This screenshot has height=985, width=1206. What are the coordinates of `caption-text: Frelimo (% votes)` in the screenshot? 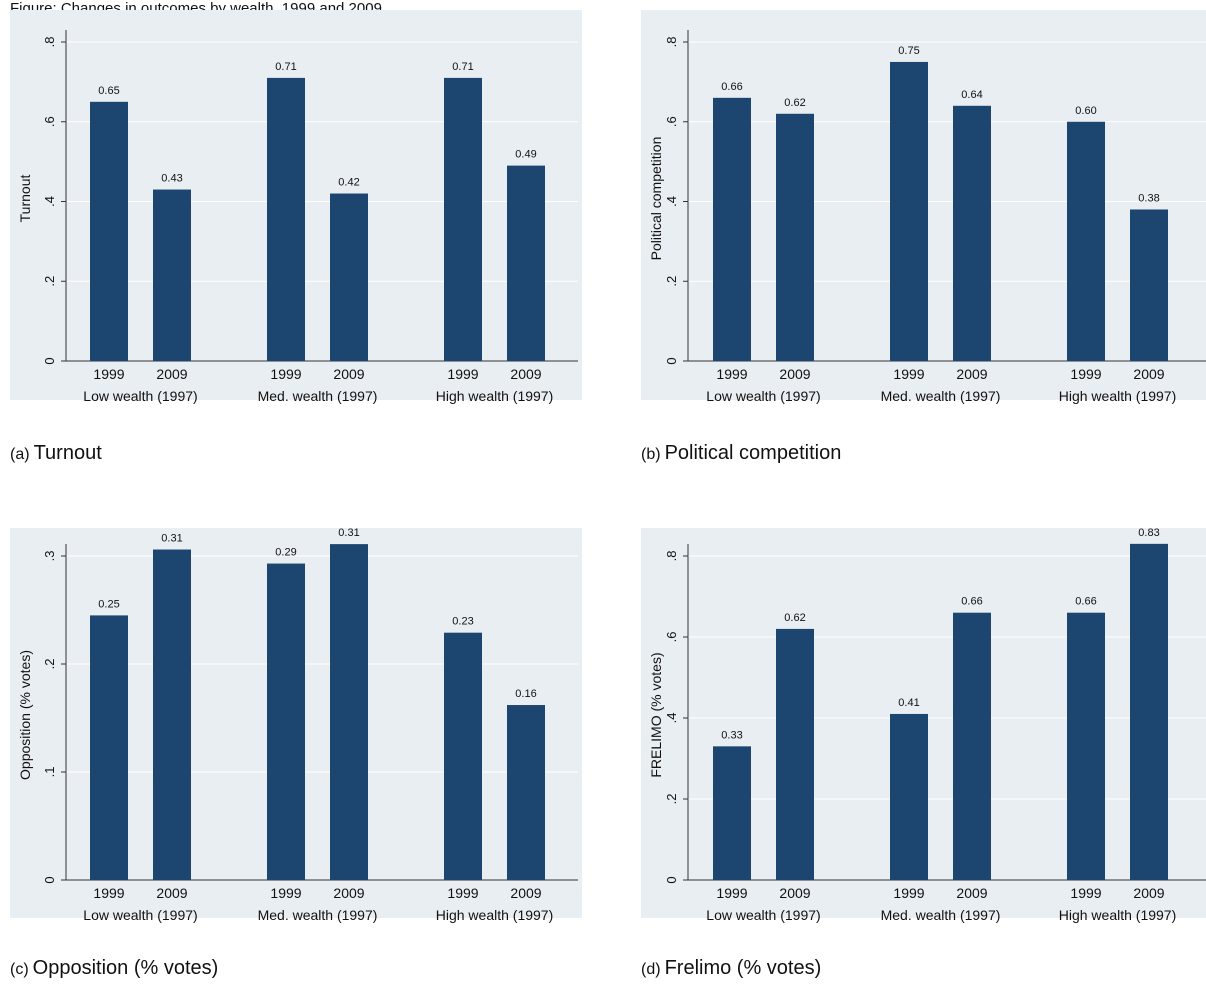 It's located at (743, 968).